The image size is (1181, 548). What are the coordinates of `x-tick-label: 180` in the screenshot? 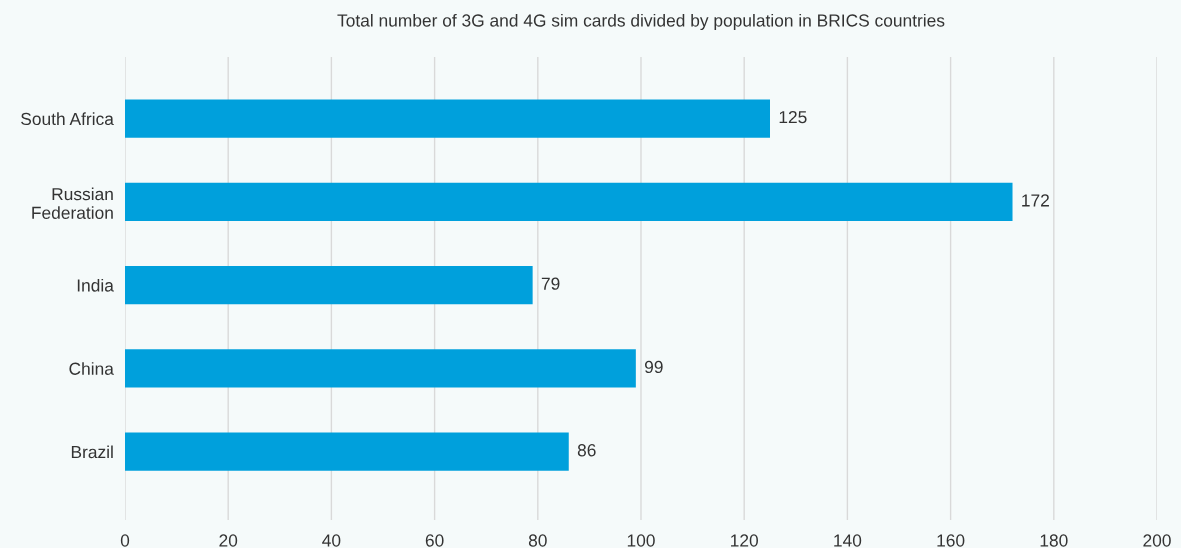 It's located at (1054, 540).